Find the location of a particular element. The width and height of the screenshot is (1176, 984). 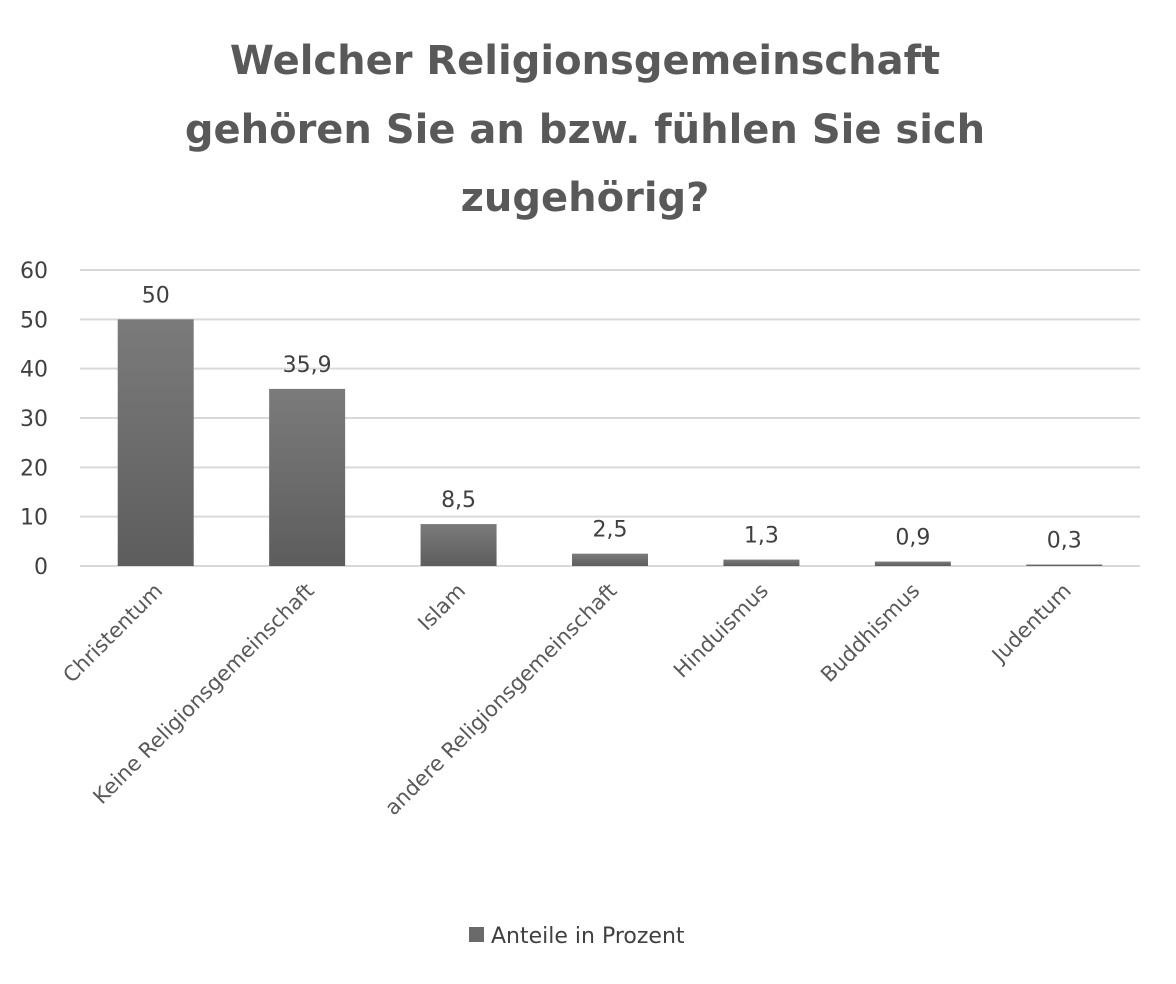

legend: Anteile in Prozent is located at coordinates (577, 936).